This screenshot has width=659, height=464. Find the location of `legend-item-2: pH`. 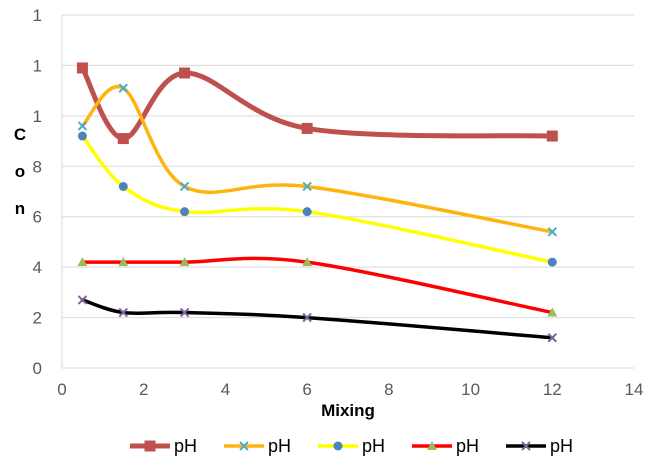

legend-item-2: pH is located at coordinates (257, 446).